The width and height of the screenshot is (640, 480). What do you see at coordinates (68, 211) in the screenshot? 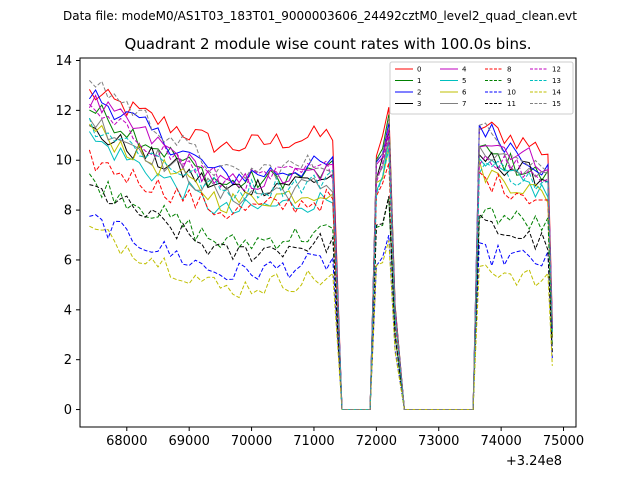
I see `y-tick-label: 8` at bounding box center [68, 211].